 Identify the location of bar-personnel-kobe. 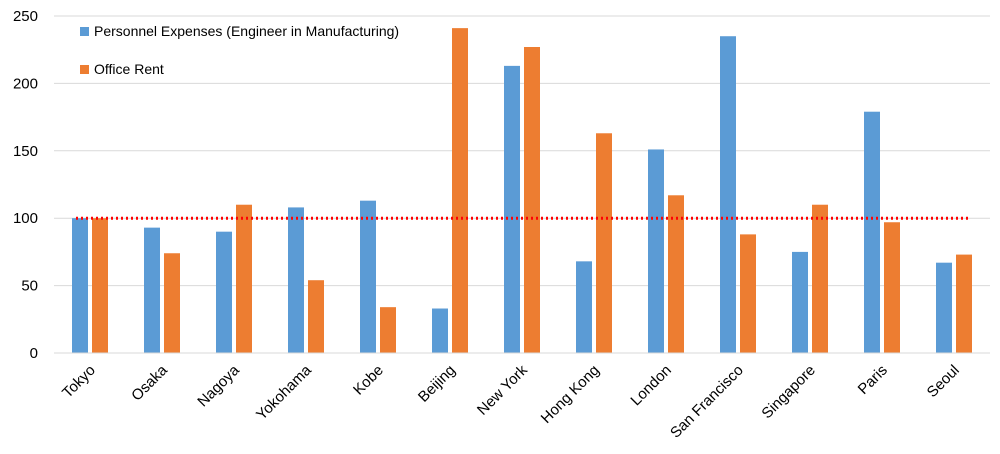
(368, 276).